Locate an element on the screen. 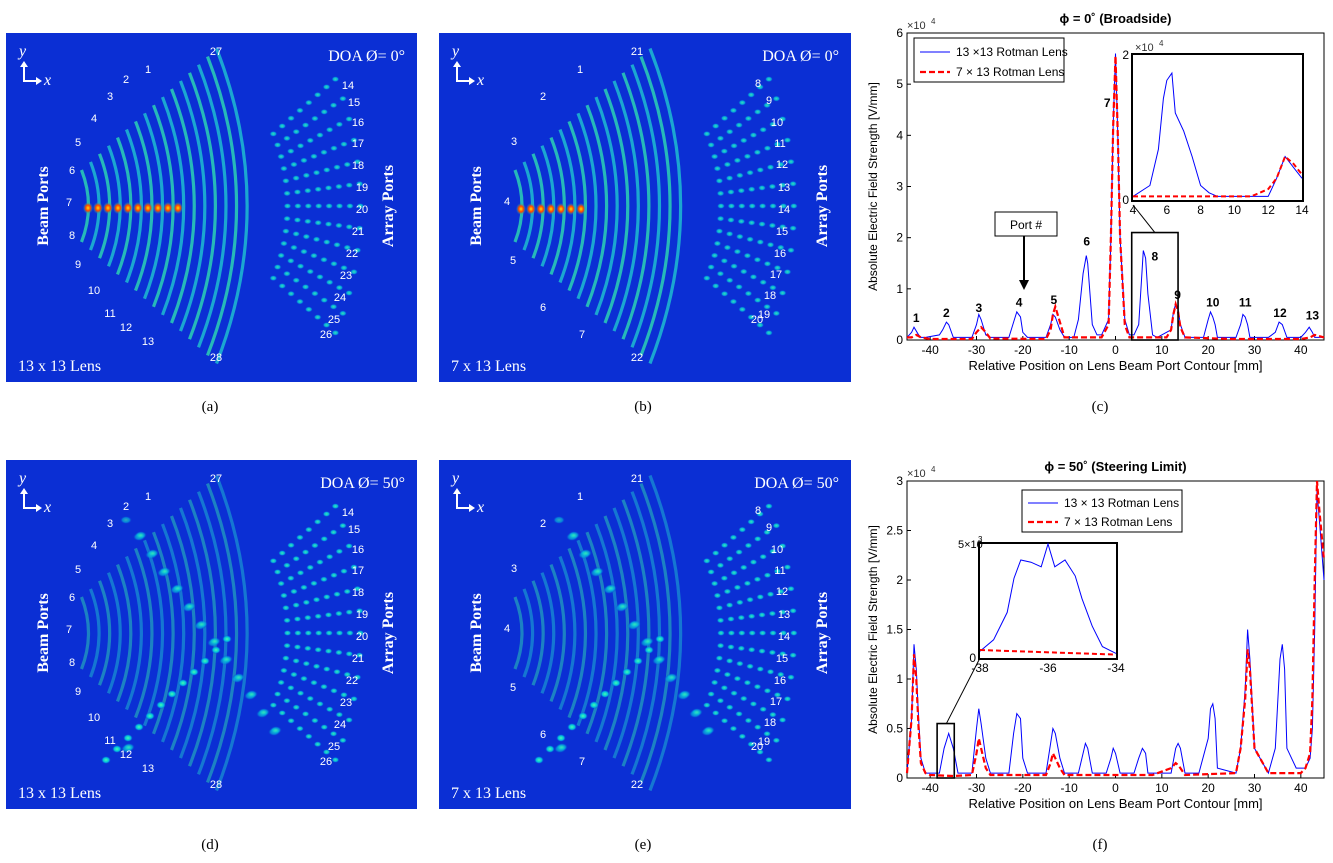  axes-arrowheads is located at coordinates (464, 73).